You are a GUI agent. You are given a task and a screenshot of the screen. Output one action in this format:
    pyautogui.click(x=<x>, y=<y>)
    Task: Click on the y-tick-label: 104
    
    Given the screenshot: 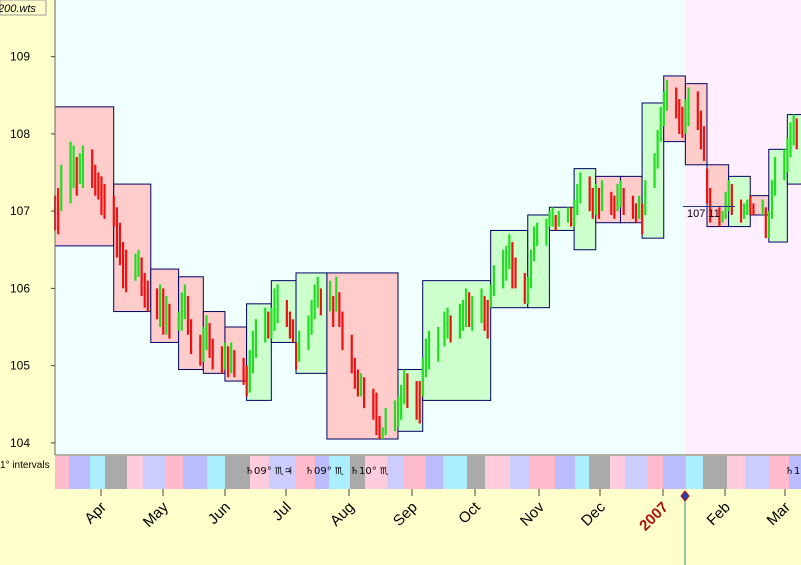 What is the action you would take?
    pyautogui.click(x=20, y=443)
    